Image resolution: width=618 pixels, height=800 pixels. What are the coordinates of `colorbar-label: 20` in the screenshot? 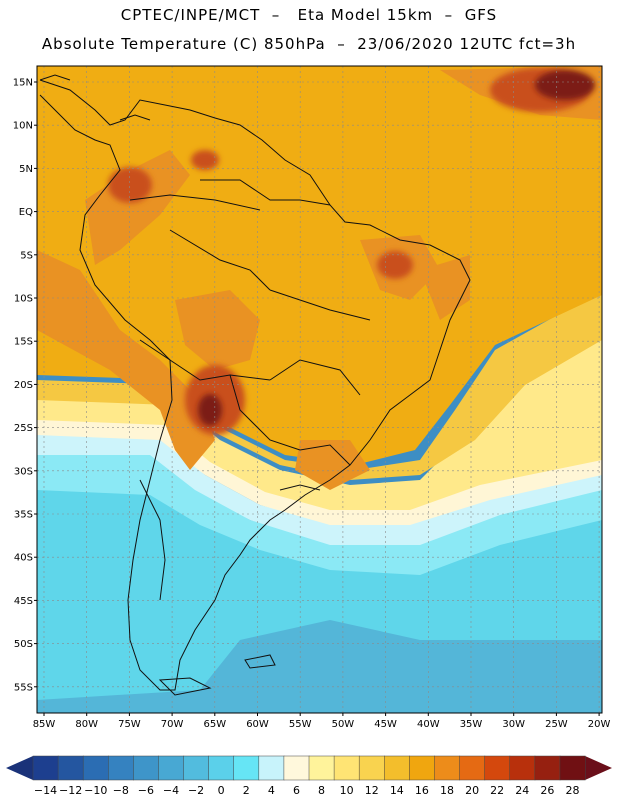 It's located at (472, 790).